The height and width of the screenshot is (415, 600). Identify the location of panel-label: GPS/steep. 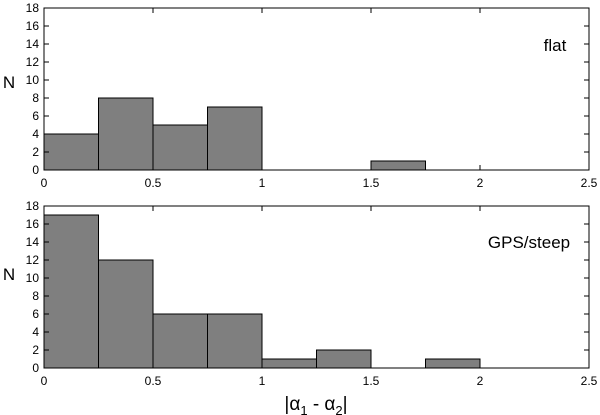
(529, 242).